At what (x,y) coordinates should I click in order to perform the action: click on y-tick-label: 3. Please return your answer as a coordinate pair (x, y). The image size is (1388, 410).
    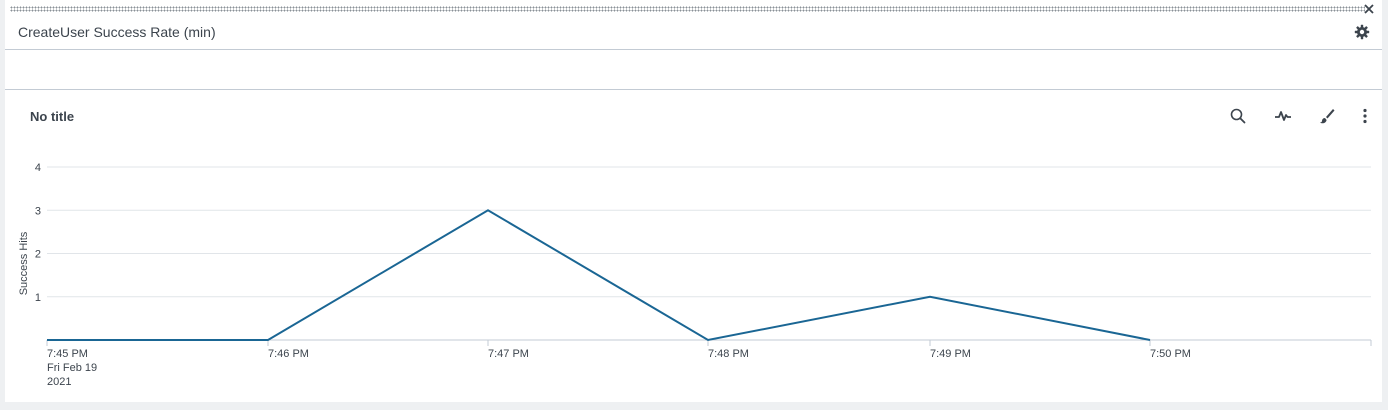
    Looking at the image, I should click on (38, 211).